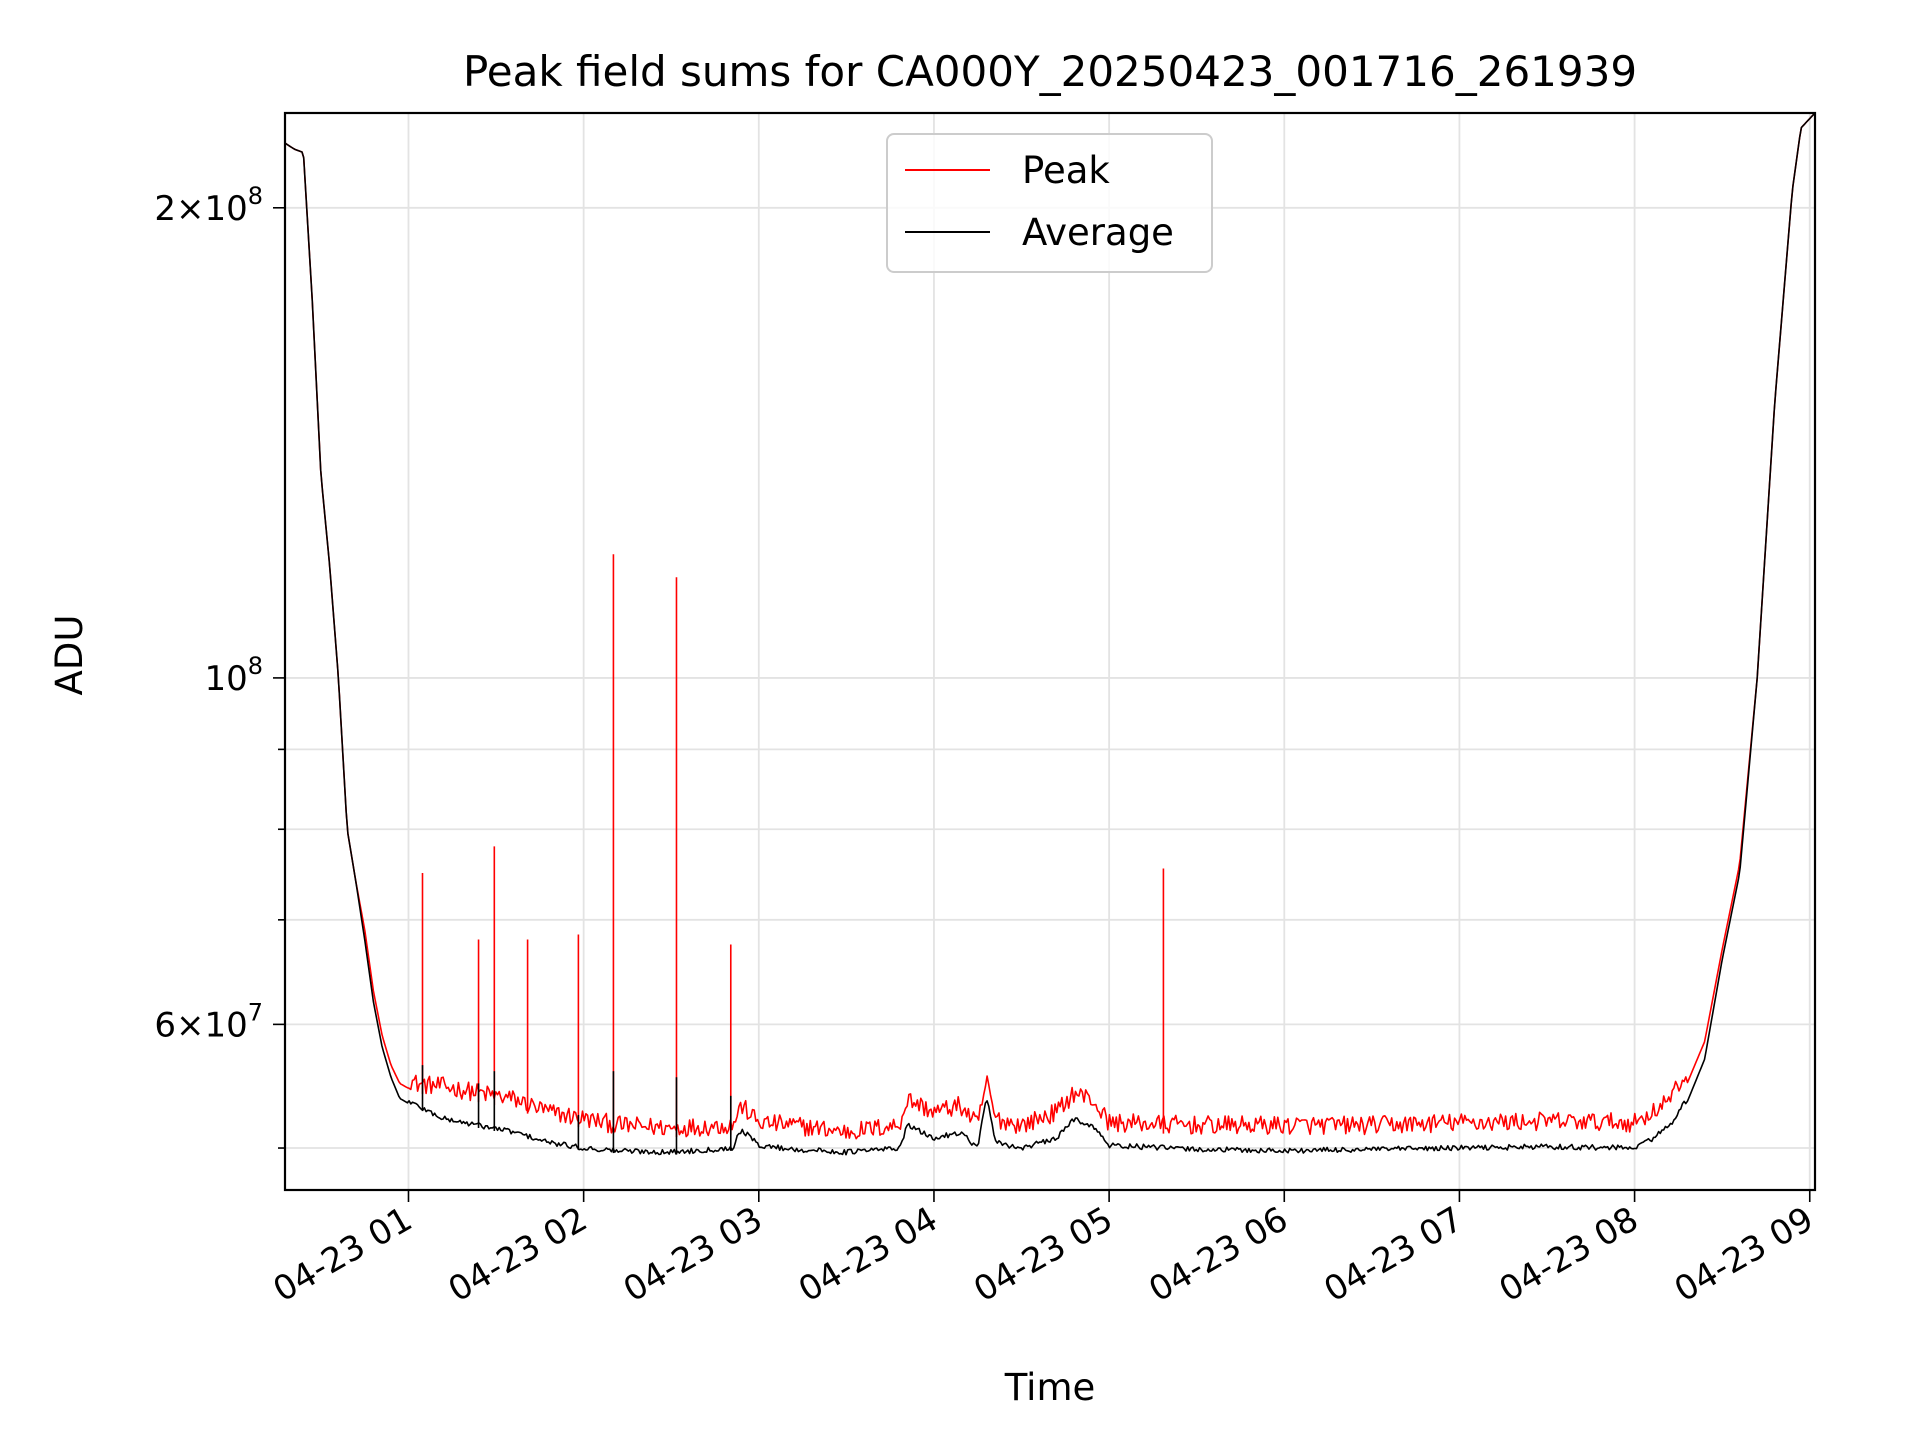 Image resolution: width=1920 pixels, height=1440 pixels. Describe the element at coordinates (1744, 1254) in the screenshot. I see `x-tick-label: 04-23 09` at that location.